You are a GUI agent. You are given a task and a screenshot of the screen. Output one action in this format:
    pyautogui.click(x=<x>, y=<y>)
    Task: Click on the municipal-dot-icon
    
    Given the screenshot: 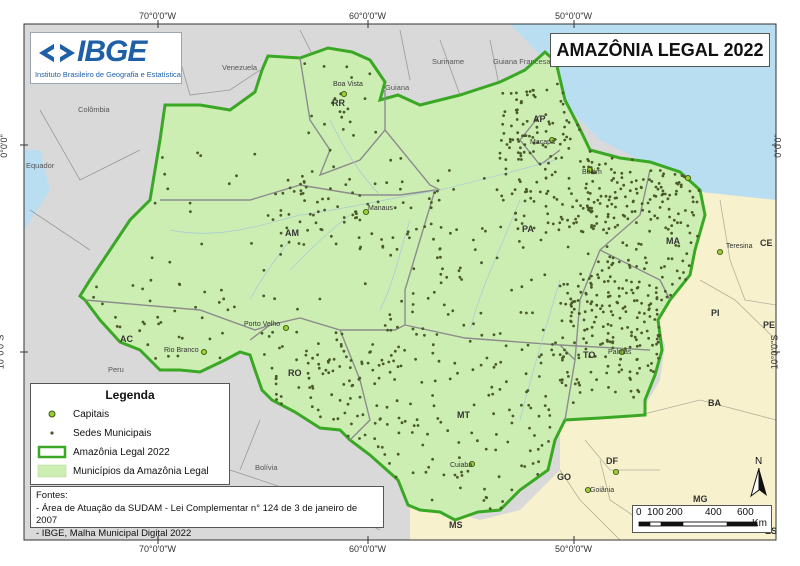 What is the action you would take?
    pyautogui.click(x=52, y=433)
    